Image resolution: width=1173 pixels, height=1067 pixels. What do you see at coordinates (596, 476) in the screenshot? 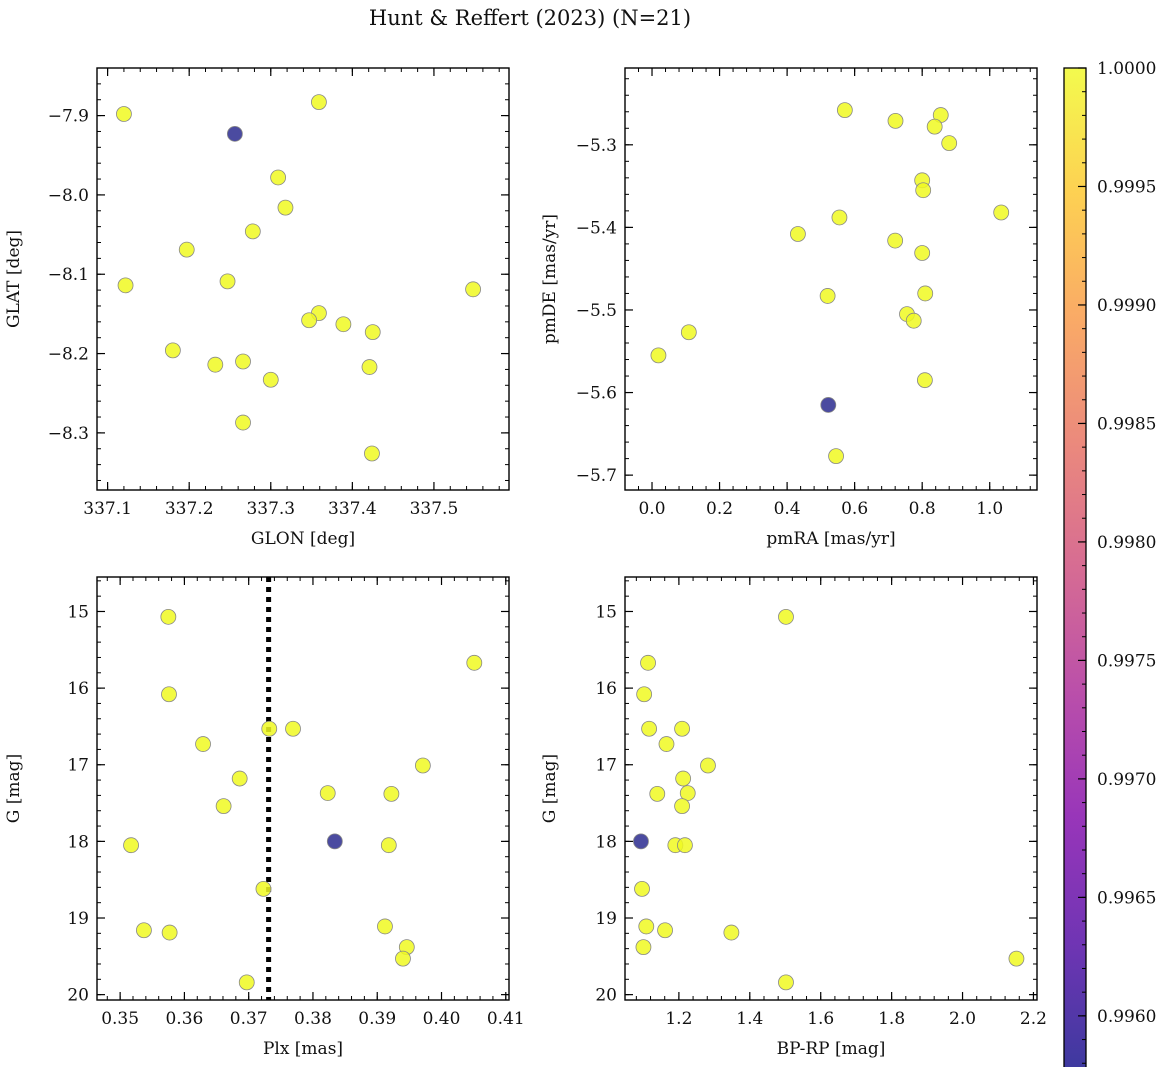
I see `y-tick-label: −5.7` at bounding box center [596, 476].